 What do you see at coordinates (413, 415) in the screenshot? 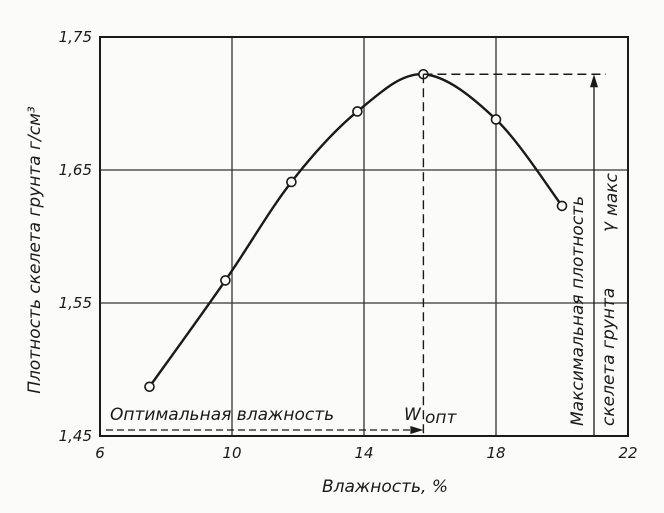
I see `w-opt-symbol: W` at bounding box center [413, 415].